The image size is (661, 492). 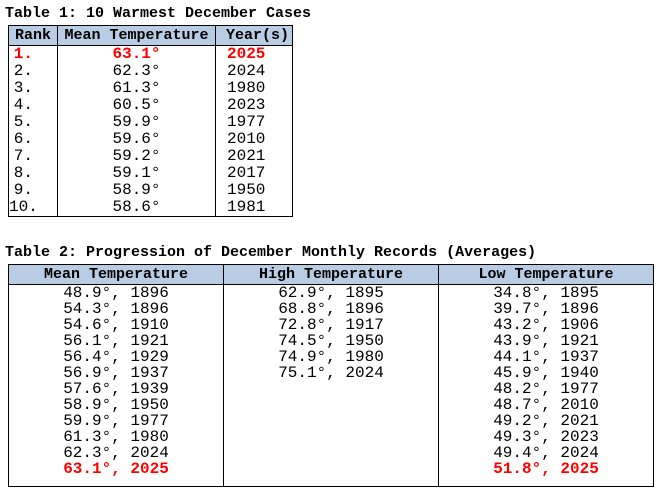 I want to click on table-row: 56.1°, 1921 74.5°, 1950 43.9°, 1921, so click(x=331, y=341).